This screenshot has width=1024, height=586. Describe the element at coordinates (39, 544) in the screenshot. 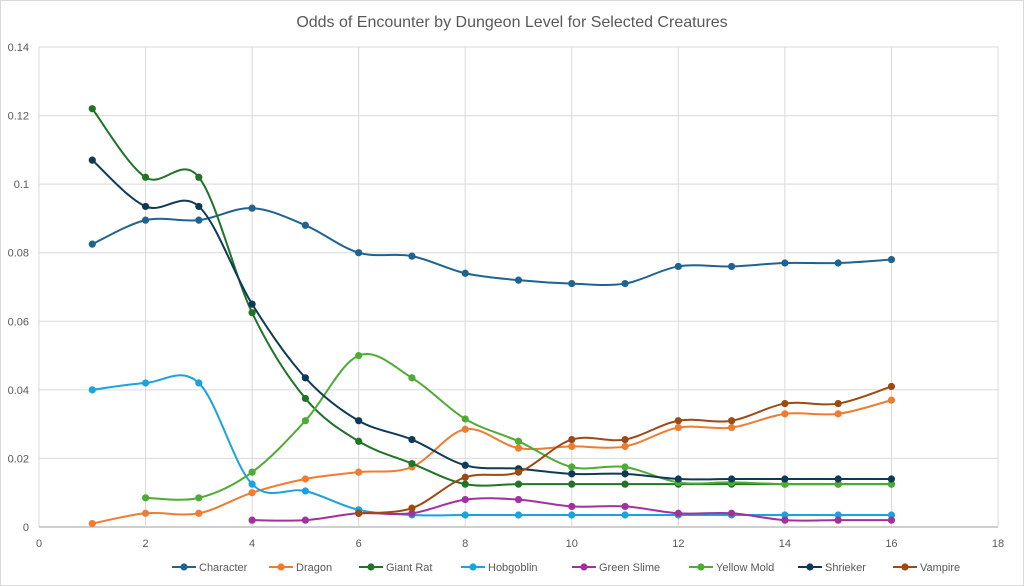

I see `x-tick-label: 0` at that location.